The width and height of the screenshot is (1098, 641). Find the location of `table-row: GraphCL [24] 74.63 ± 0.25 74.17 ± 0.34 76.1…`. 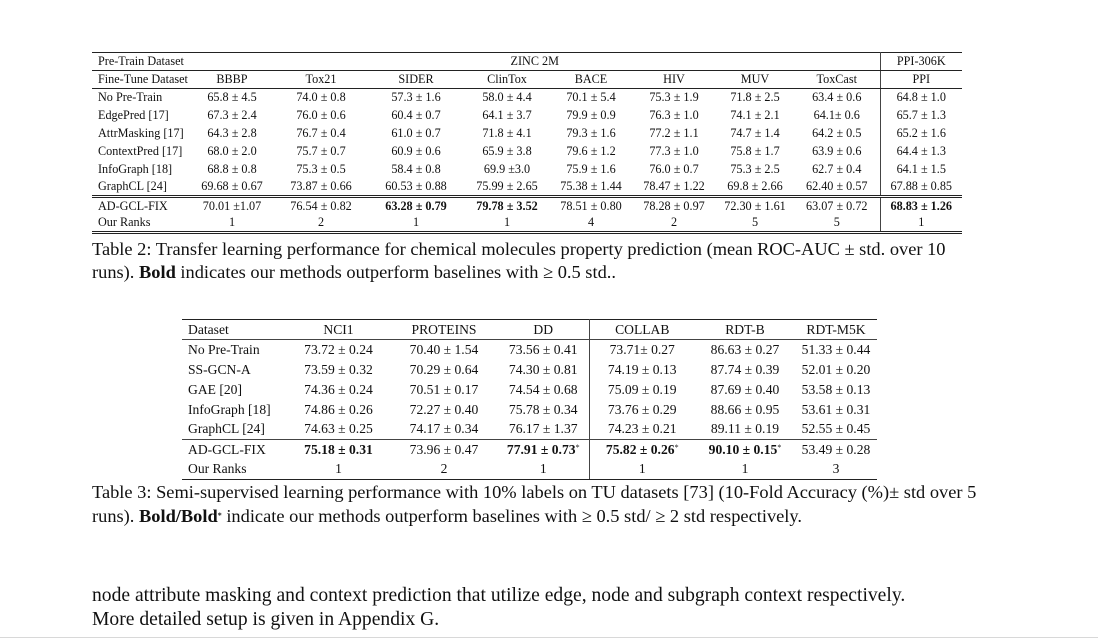

table-row: GraphCL [24] 74.63 ± 0.25 74.17 ± 0.34 76.1… is located at coordinates (529, 429).